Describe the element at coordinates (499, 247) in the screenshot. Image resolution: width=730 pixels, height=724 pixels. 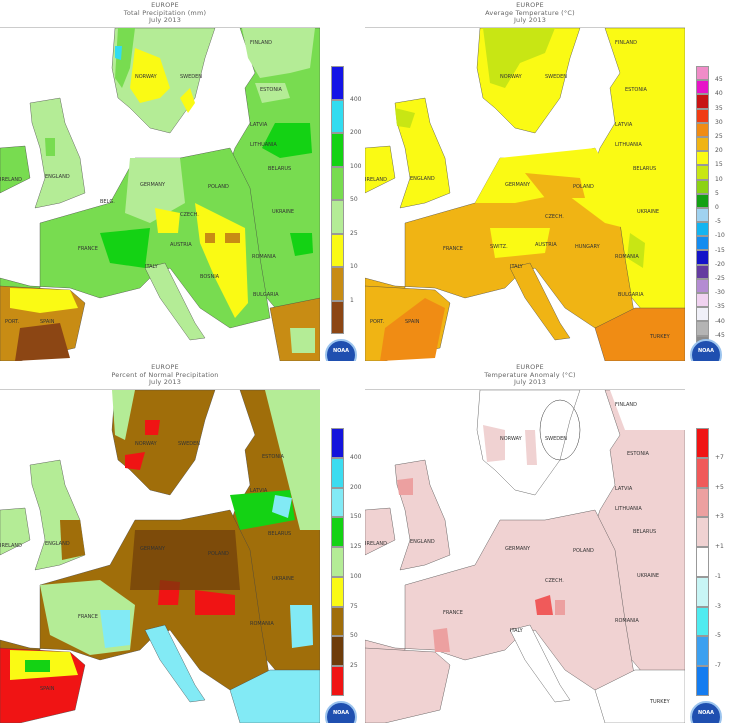
I see `svg-text: SWITZ.` at that location.